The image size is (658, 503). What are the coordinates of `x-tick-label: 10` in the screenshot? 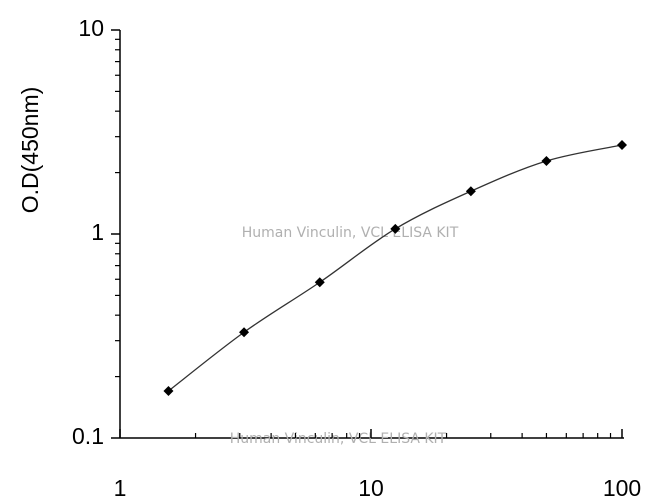 It's located at (371, 488).